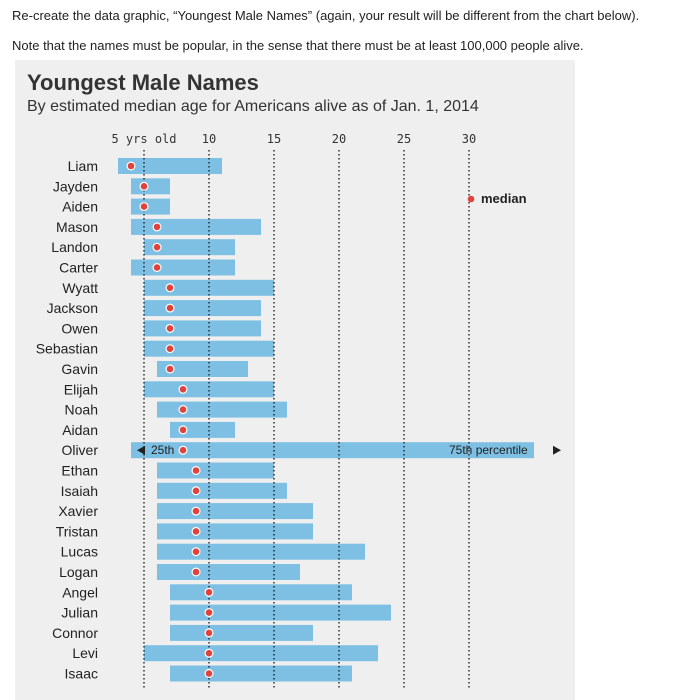 This screenshot has height=700, width=689. What do you see at coordinates (81, 674) in the screenshot?
I see `name-label: Isaac` at bounding box center [81, 674].